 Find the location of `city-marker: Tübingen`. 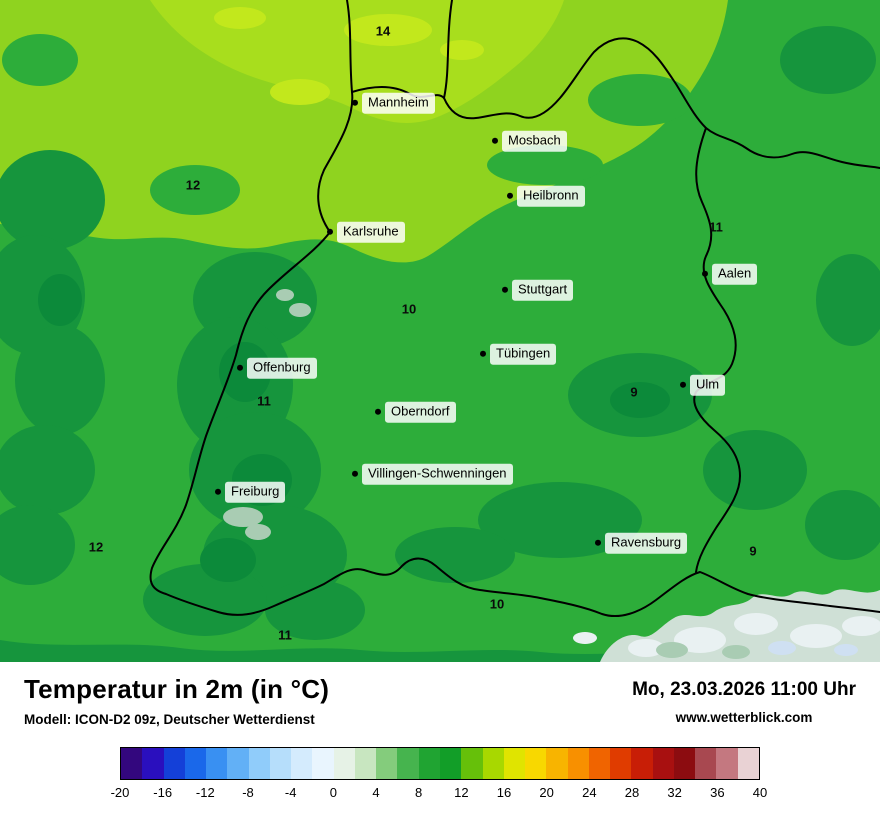

city-marker: Tübingen is located at coordinates (518, 354).